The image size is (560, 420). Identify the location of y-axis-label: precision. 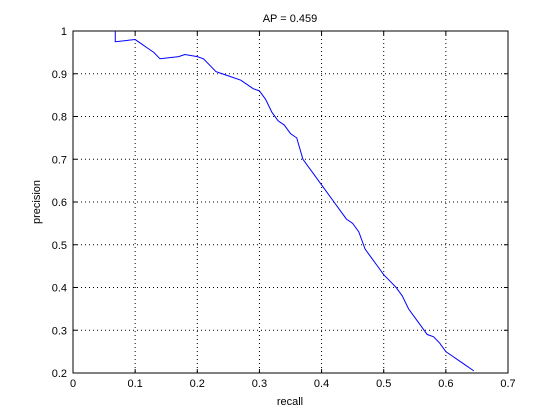
(37, 202).